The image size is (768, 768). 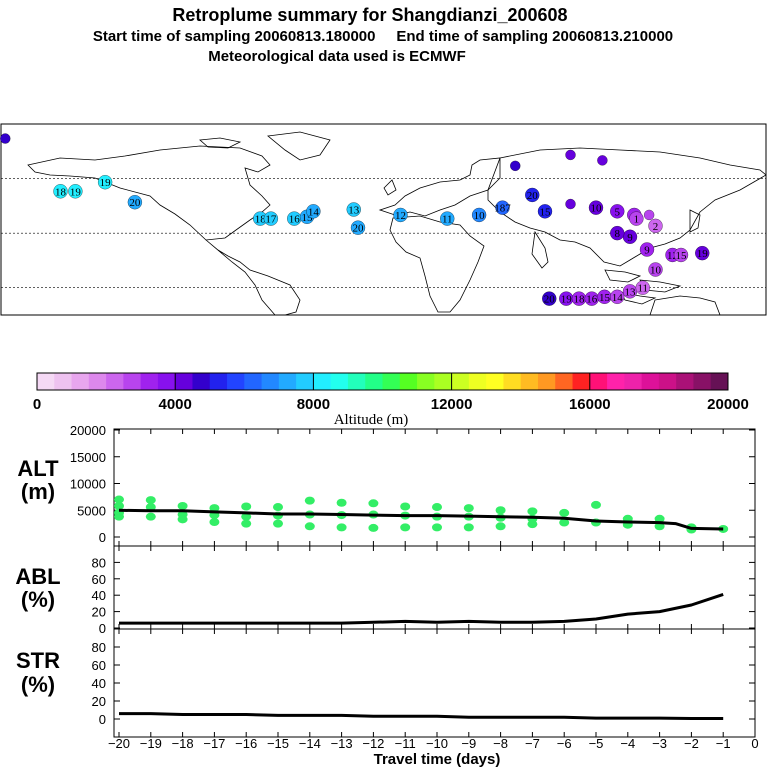 What do you see at coordinates (421, 608) in the screenshot?
I see `abl-panel-line` at bounding box center [421, 608].